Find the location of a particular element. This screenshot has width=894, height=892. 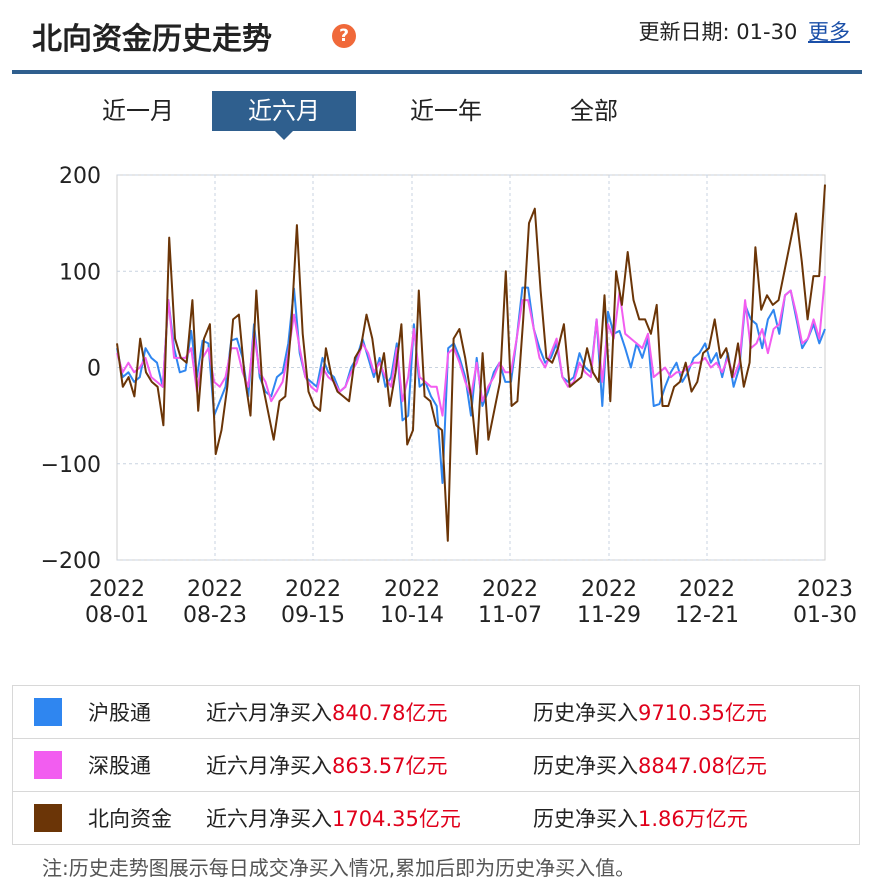

recent-value: 863.57亿元 is located at coordinates (390, 766).